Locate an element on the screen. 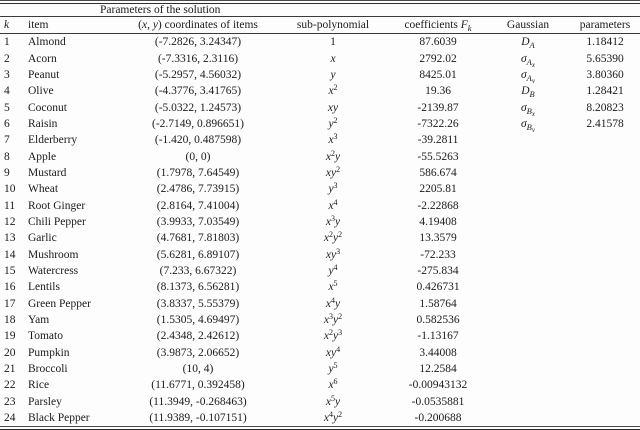 This screenshot has height=430, width=640. poly-cell: xy3 is located at coordinates (333, 253).